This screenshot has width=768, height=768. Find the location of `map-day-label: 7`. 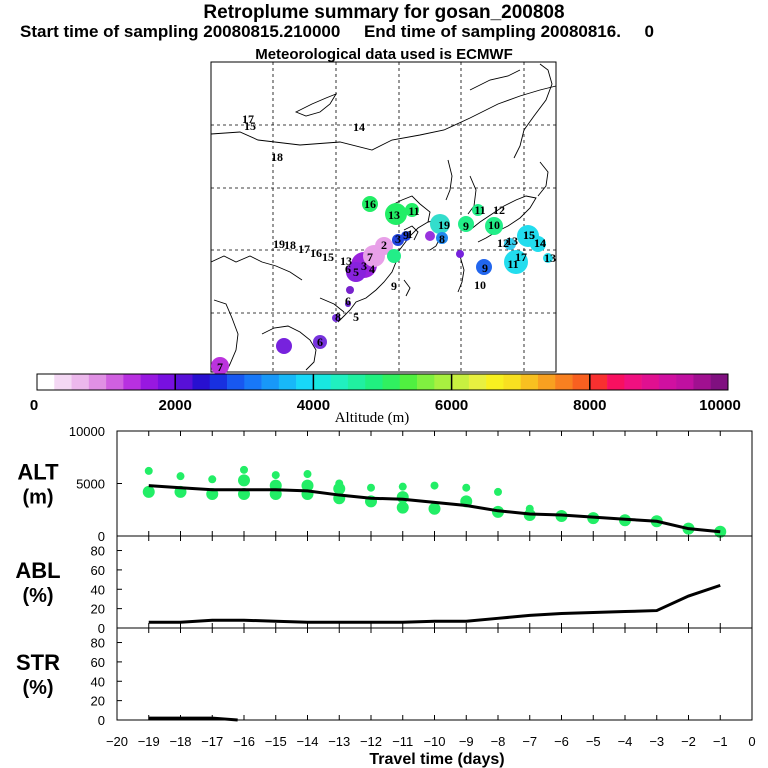

map-day-label: 7 is located at coordinates (370, 257).